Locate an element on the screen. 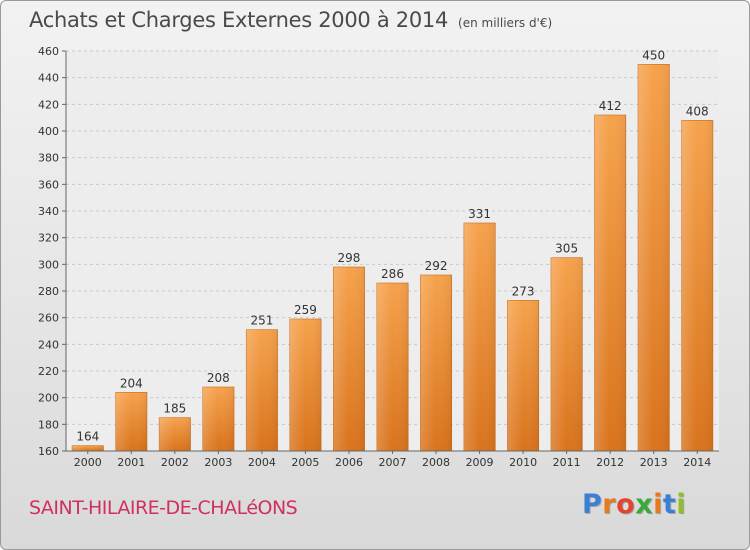 The image size is (750, 550). logo-letter: o is located at coordinates (626, 504).